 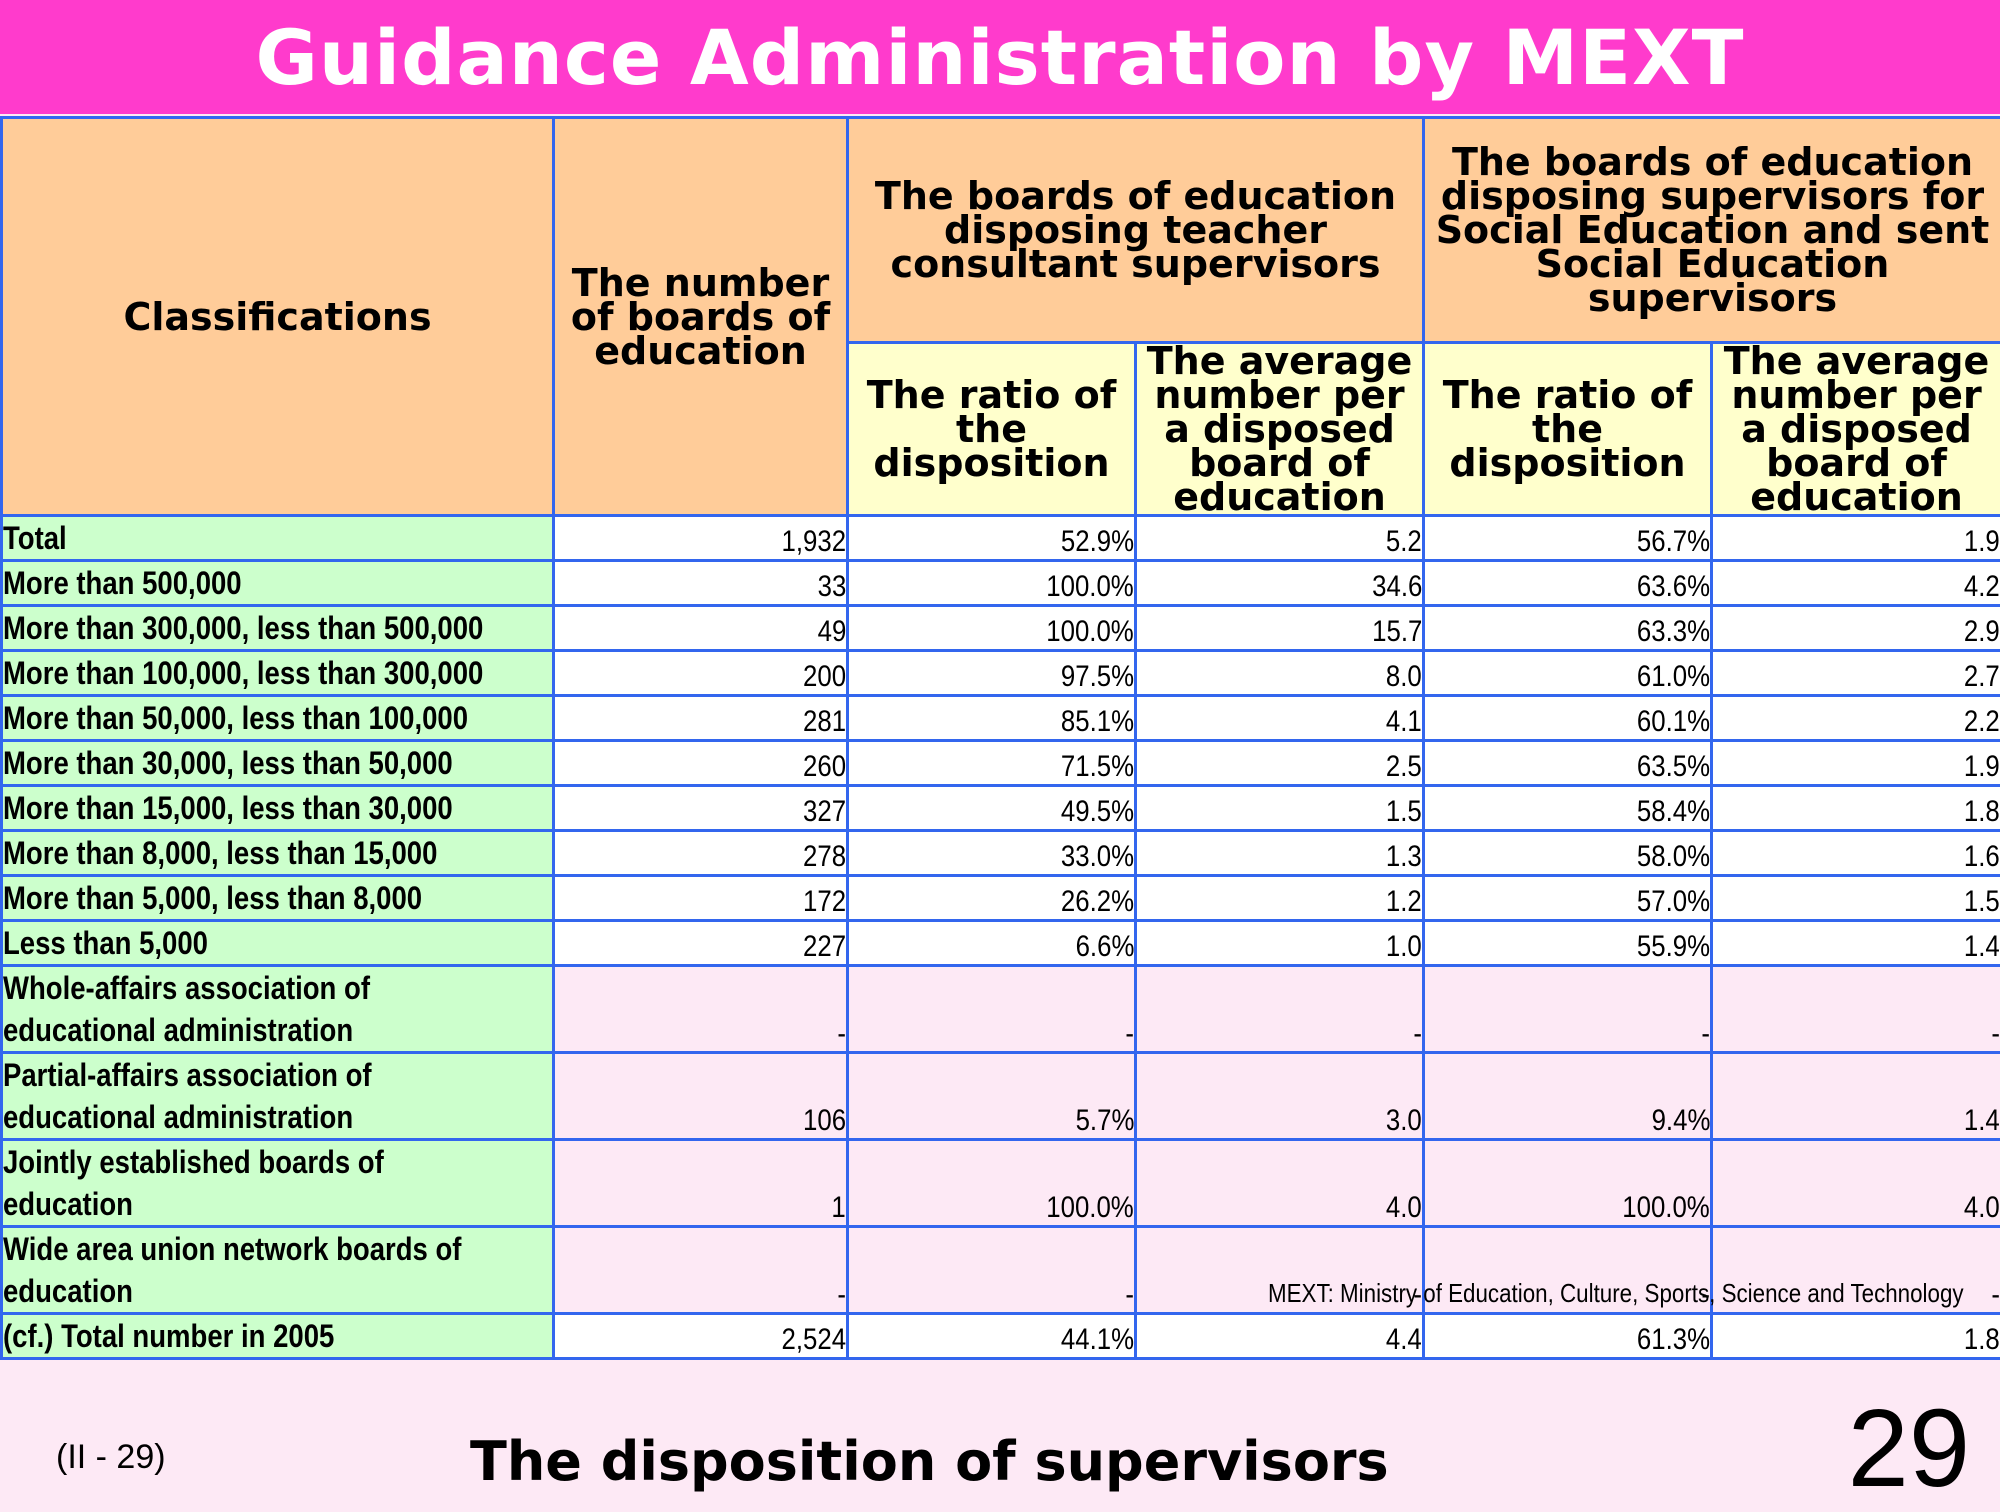 I want to click on row-label: Less than 5,000, so click(x=278, y=943).